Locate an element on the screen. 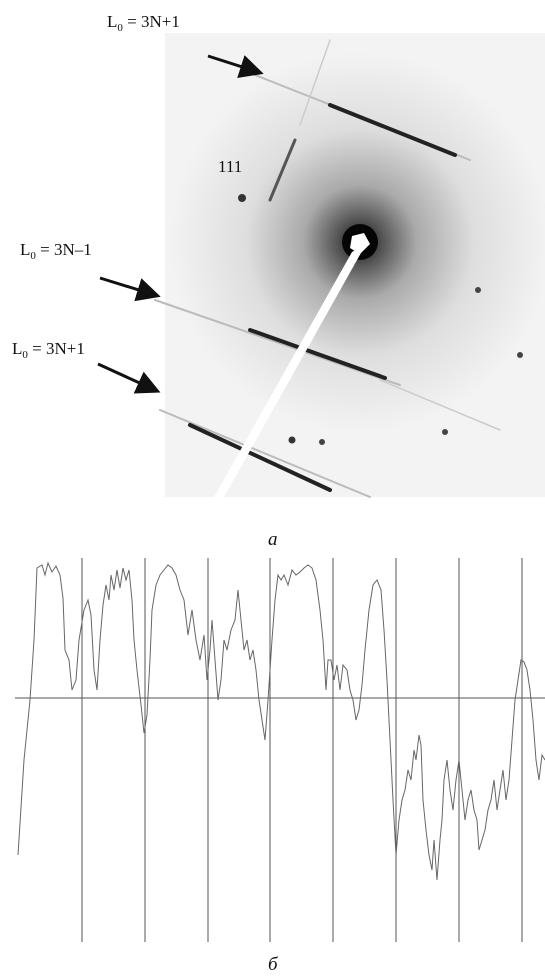 This screenshot has width=545, height=978. layer-label: L0 = 3N–1 is located at coordinates (56, 251).